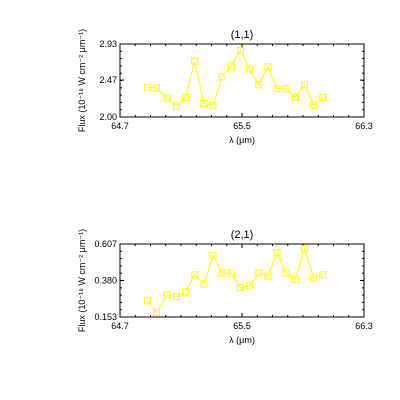 This screenshot has height=400, width=400. What do you see at coordinates (105, 281) in the screenshot?
I see `y-tick-label: 0.380` at bounding box center [105, 281].